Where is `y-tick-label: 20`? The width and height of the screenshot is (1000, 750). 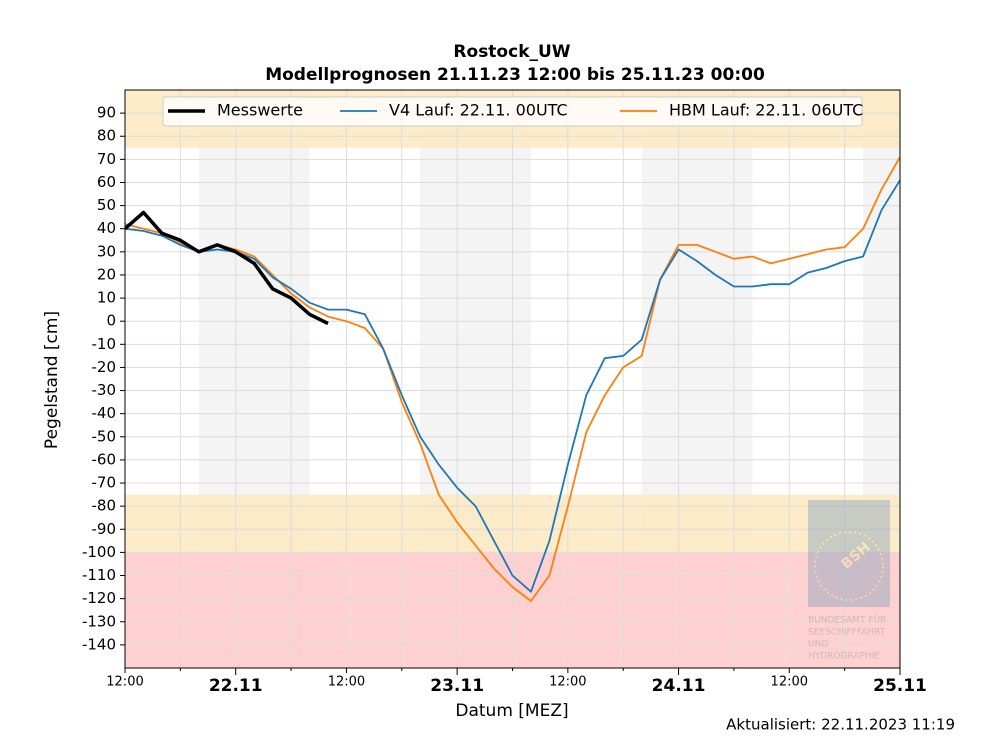
y-tick-label: 20 is located at coordinates (106, 274).